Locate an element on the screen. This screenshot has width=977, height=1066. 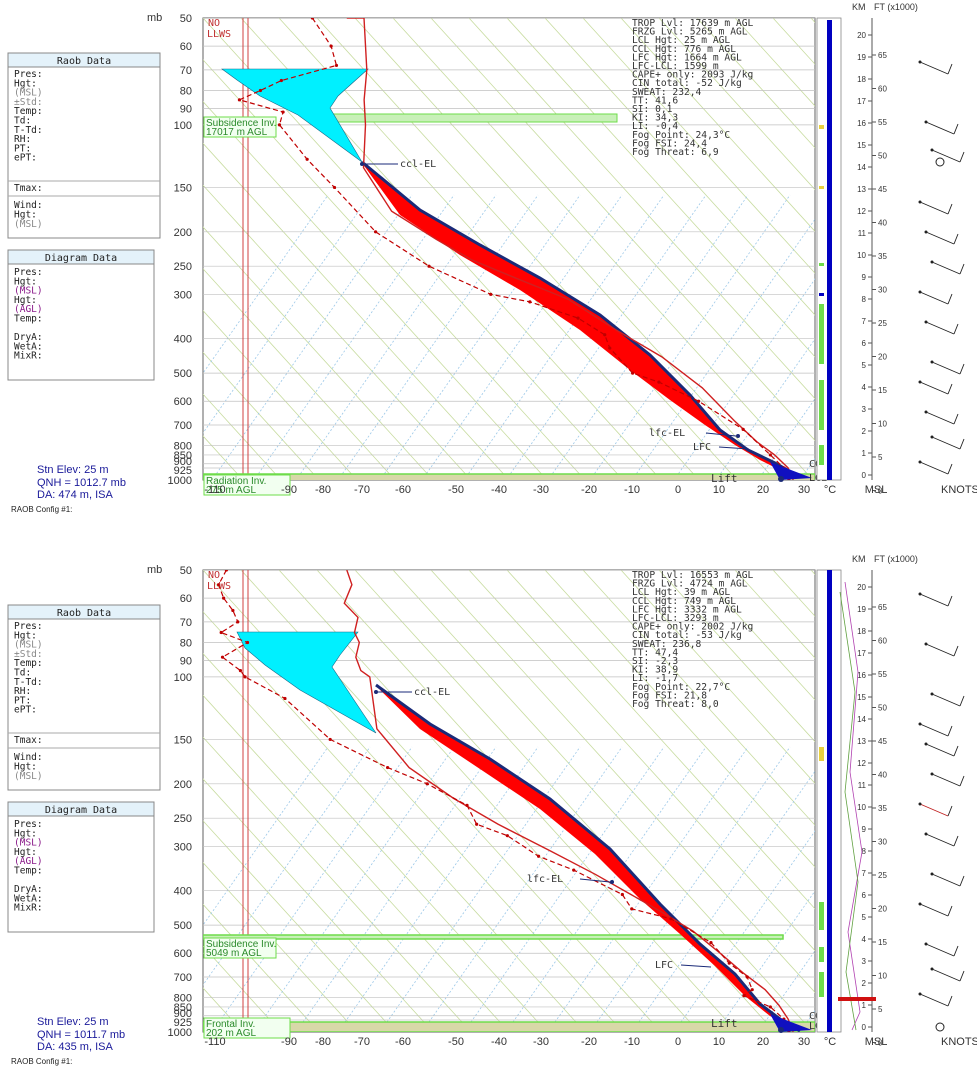
diagram-row-label: WetA: is located at coordinates (28, 898).